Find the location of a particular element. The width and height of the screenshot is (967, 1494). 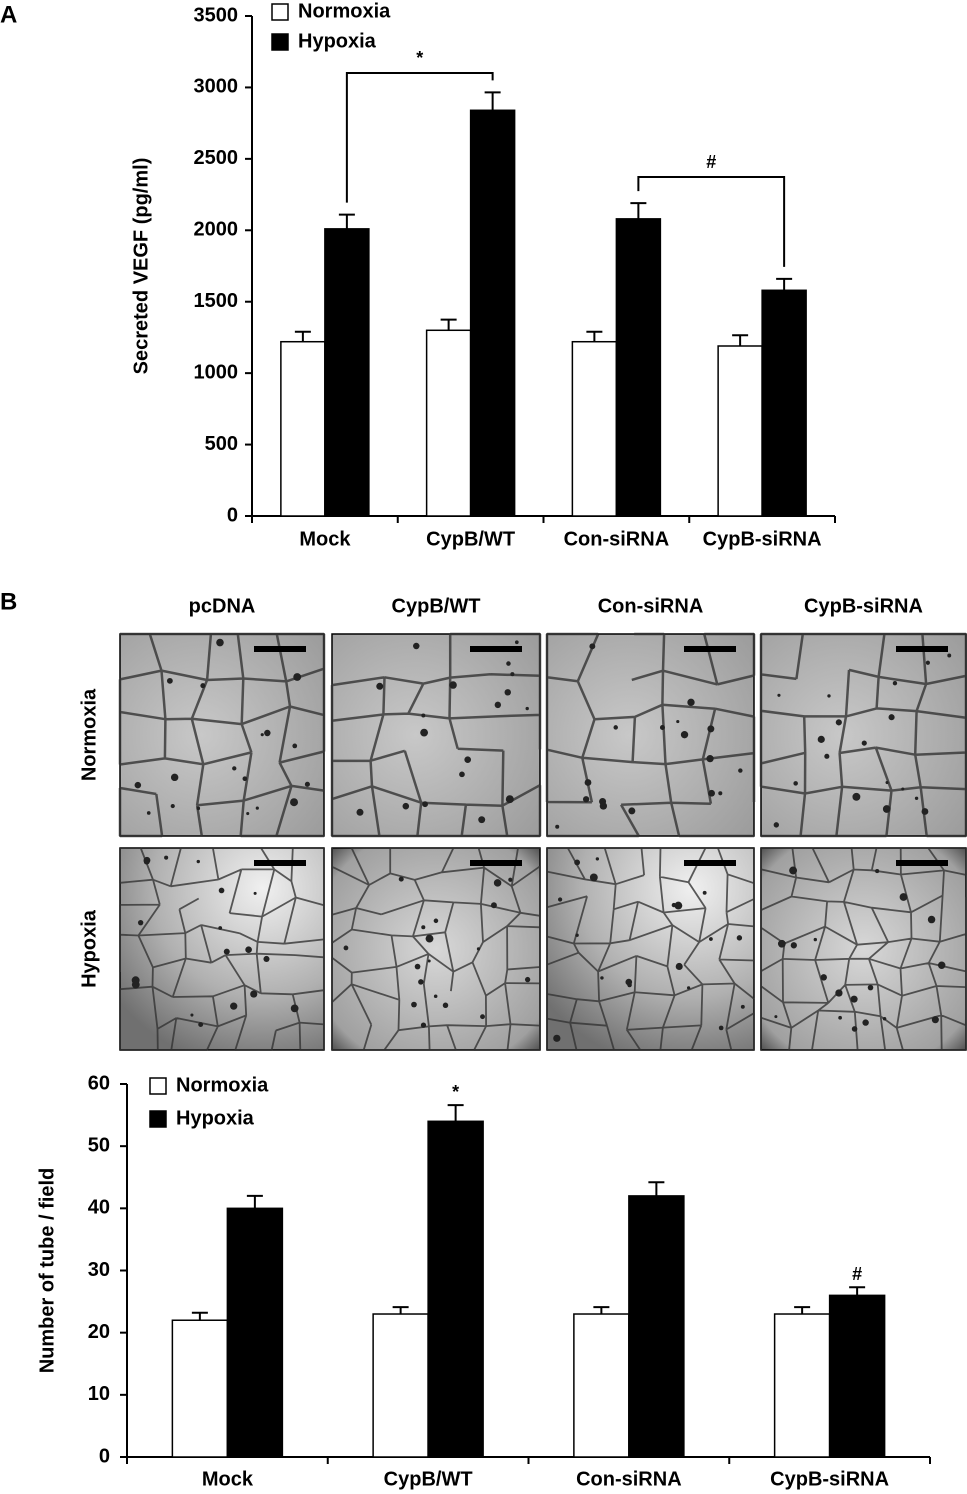

y-tick-label: 50 is located at coordinates (99, 1145).